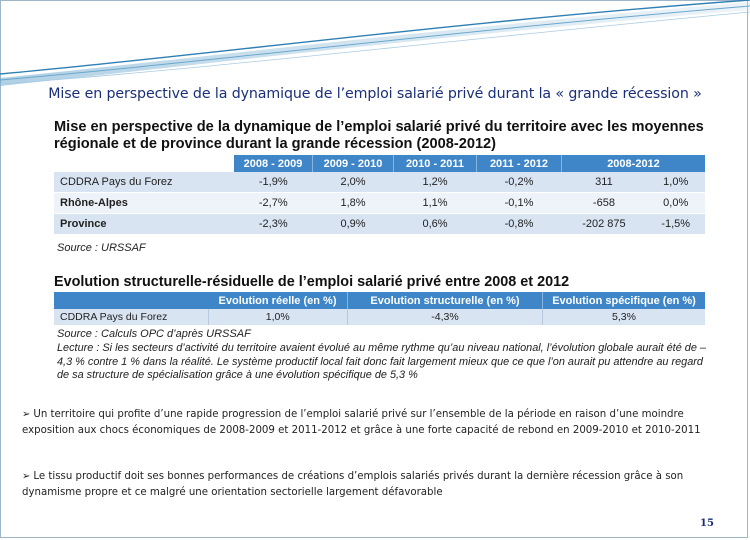  What do you see at coordinates (154, 334) in the screenshot?
I see `table2-source: Source : Calculs OPC d’après URSSAF` at bounding box center [154, 334].